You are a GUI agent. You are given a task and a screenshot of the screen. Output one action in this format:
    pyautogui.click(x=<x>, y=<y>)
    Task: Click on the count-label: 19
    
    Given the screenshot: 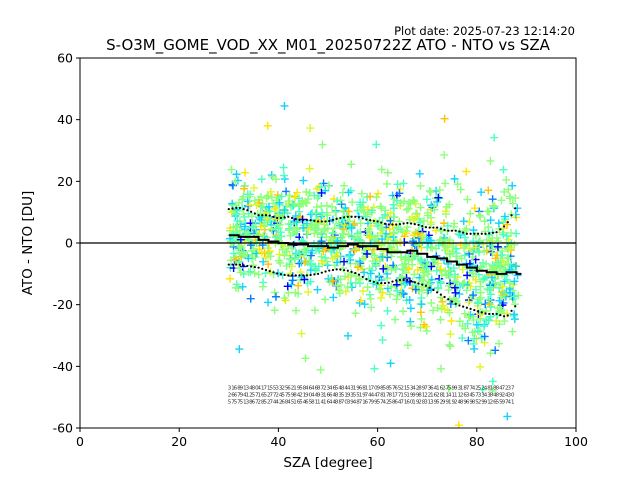 What is the action you would take?
    pyautogui.click(x=409, y=395)
    